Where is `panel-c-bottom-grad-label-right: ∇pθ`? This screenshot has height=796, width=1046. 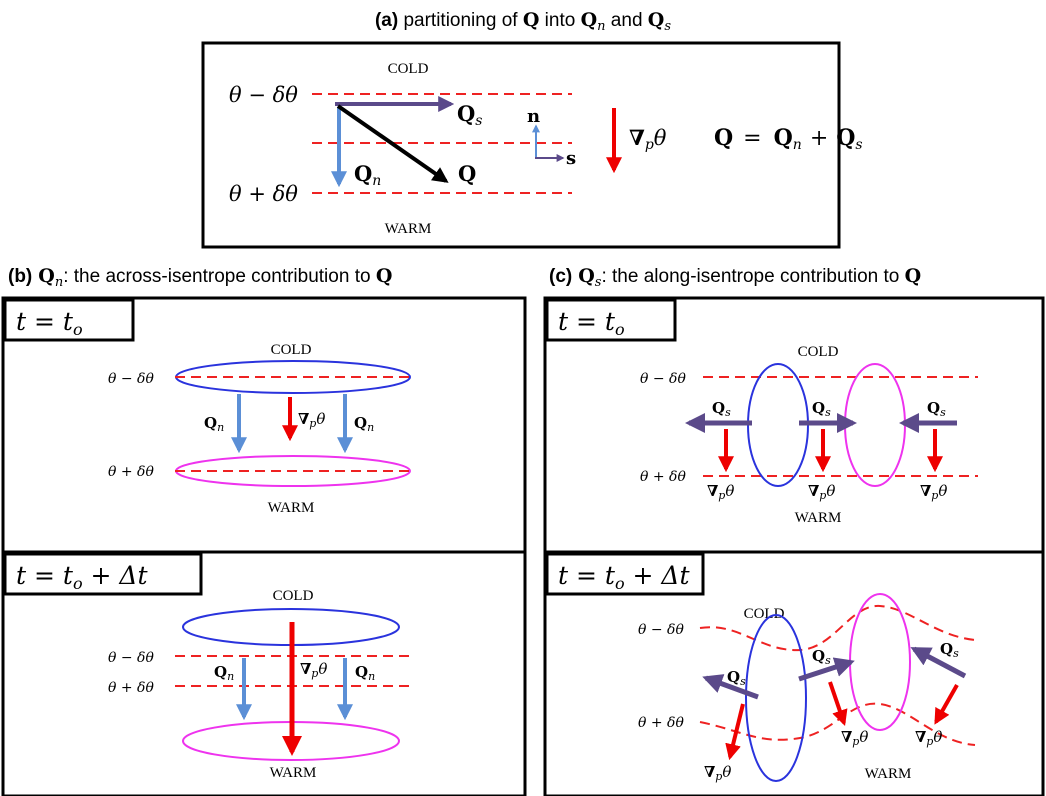 panel-c-bottom-grad-label-right: ∇pθ is located at coordinates (928, 738).